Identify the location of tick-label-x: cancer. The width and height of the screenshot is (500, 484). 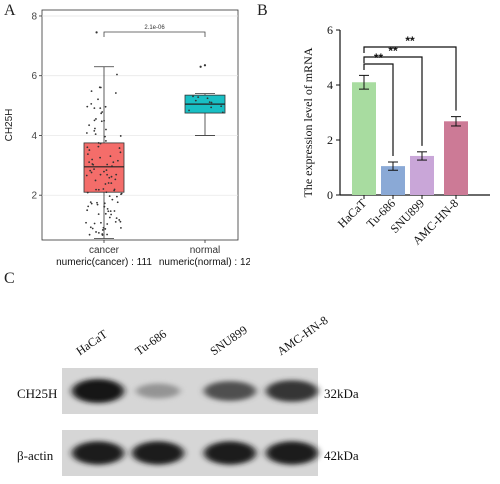
(104, 250).